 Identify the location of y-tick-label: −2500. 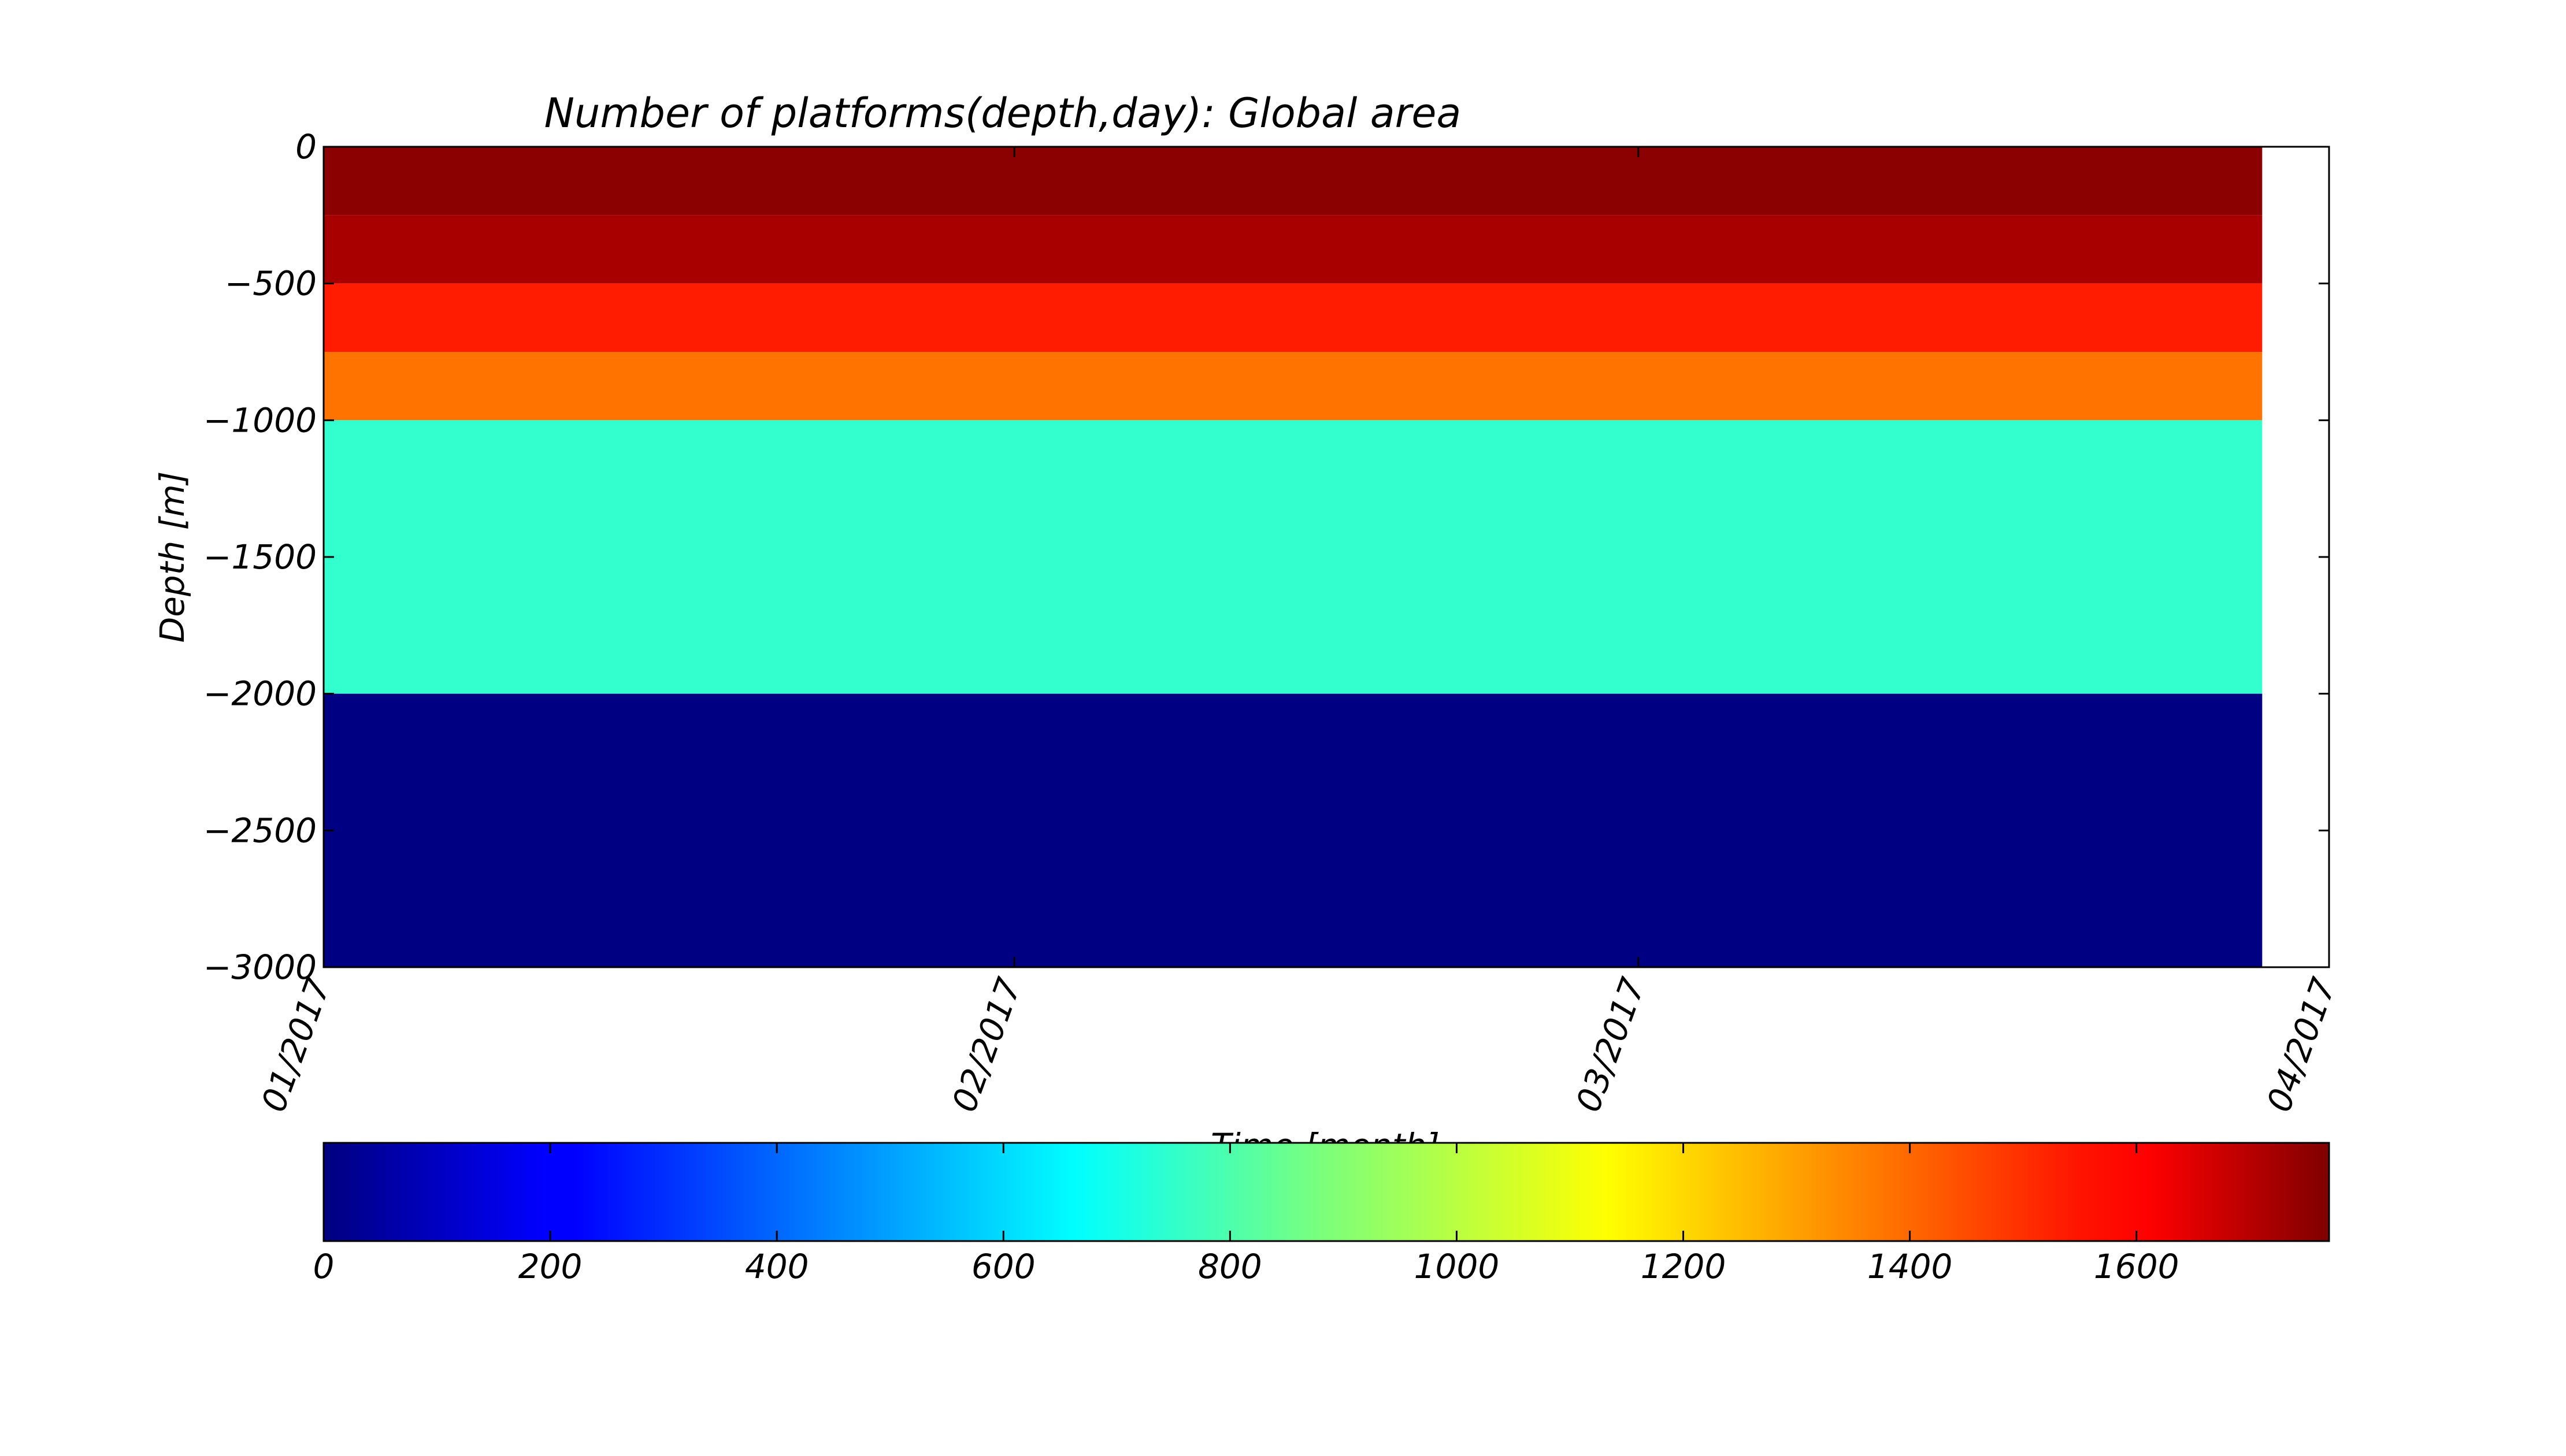
(260, 830).